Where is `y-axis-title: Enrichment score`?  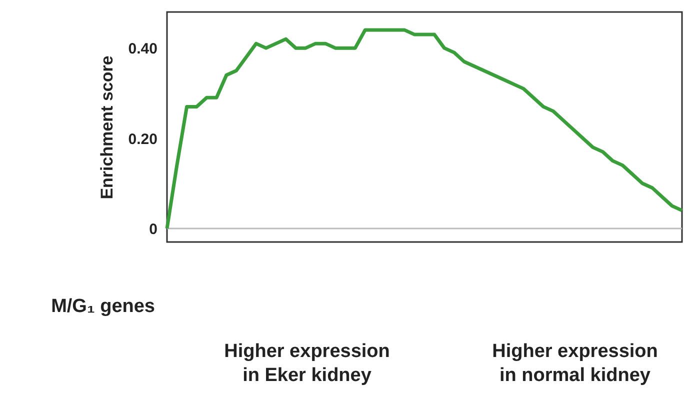 y-axis-title: Enrichment score is located at coordinates (106, 128).